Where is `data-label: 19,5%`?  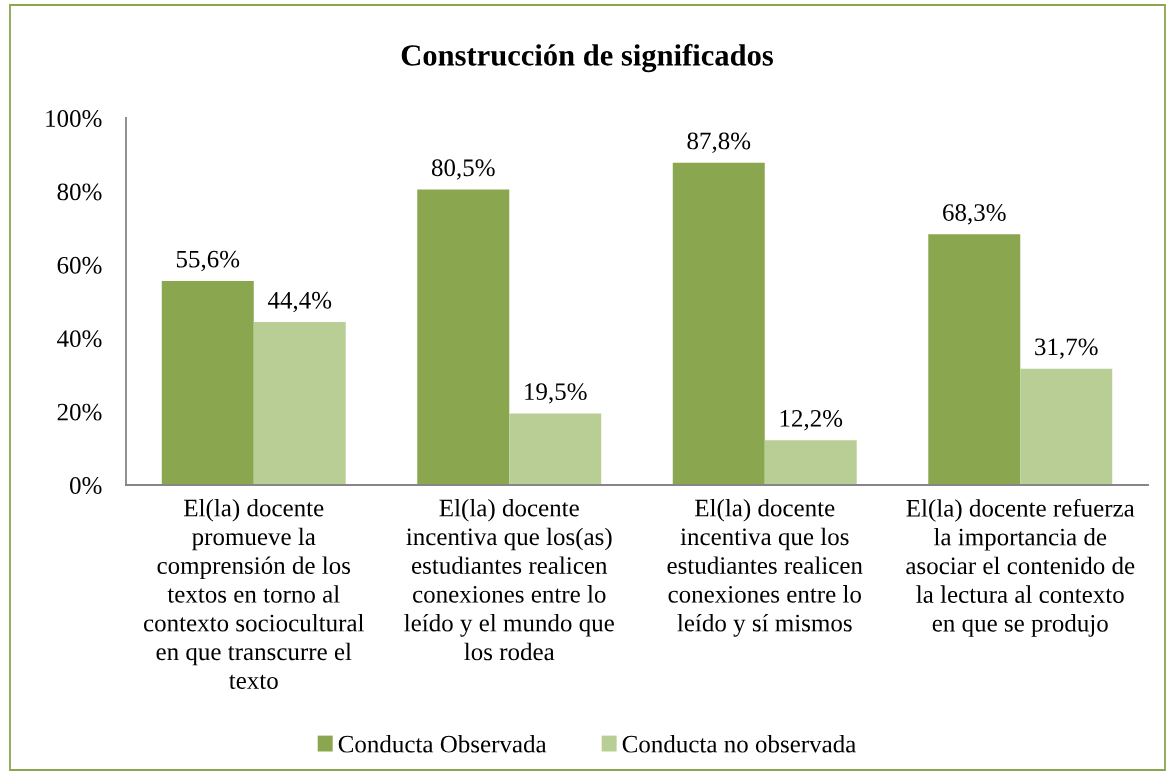 data-label: 19,5% is located at coordinates (556, 393).